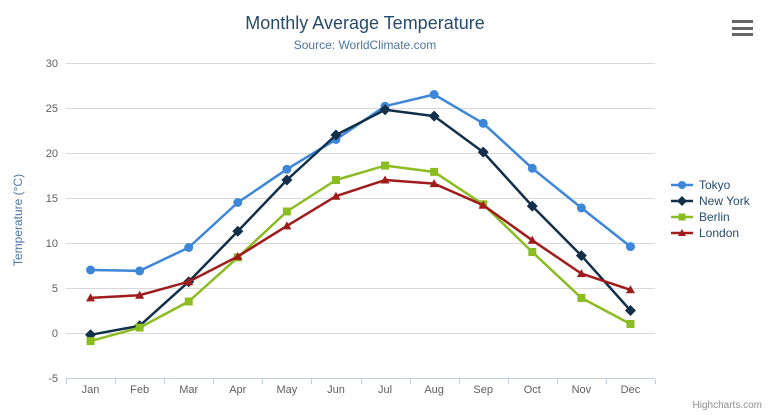 Image resolution: width=769 pixels, height=416 pixels. I want to click on x-tick-label: Jan, so click(91, 390).